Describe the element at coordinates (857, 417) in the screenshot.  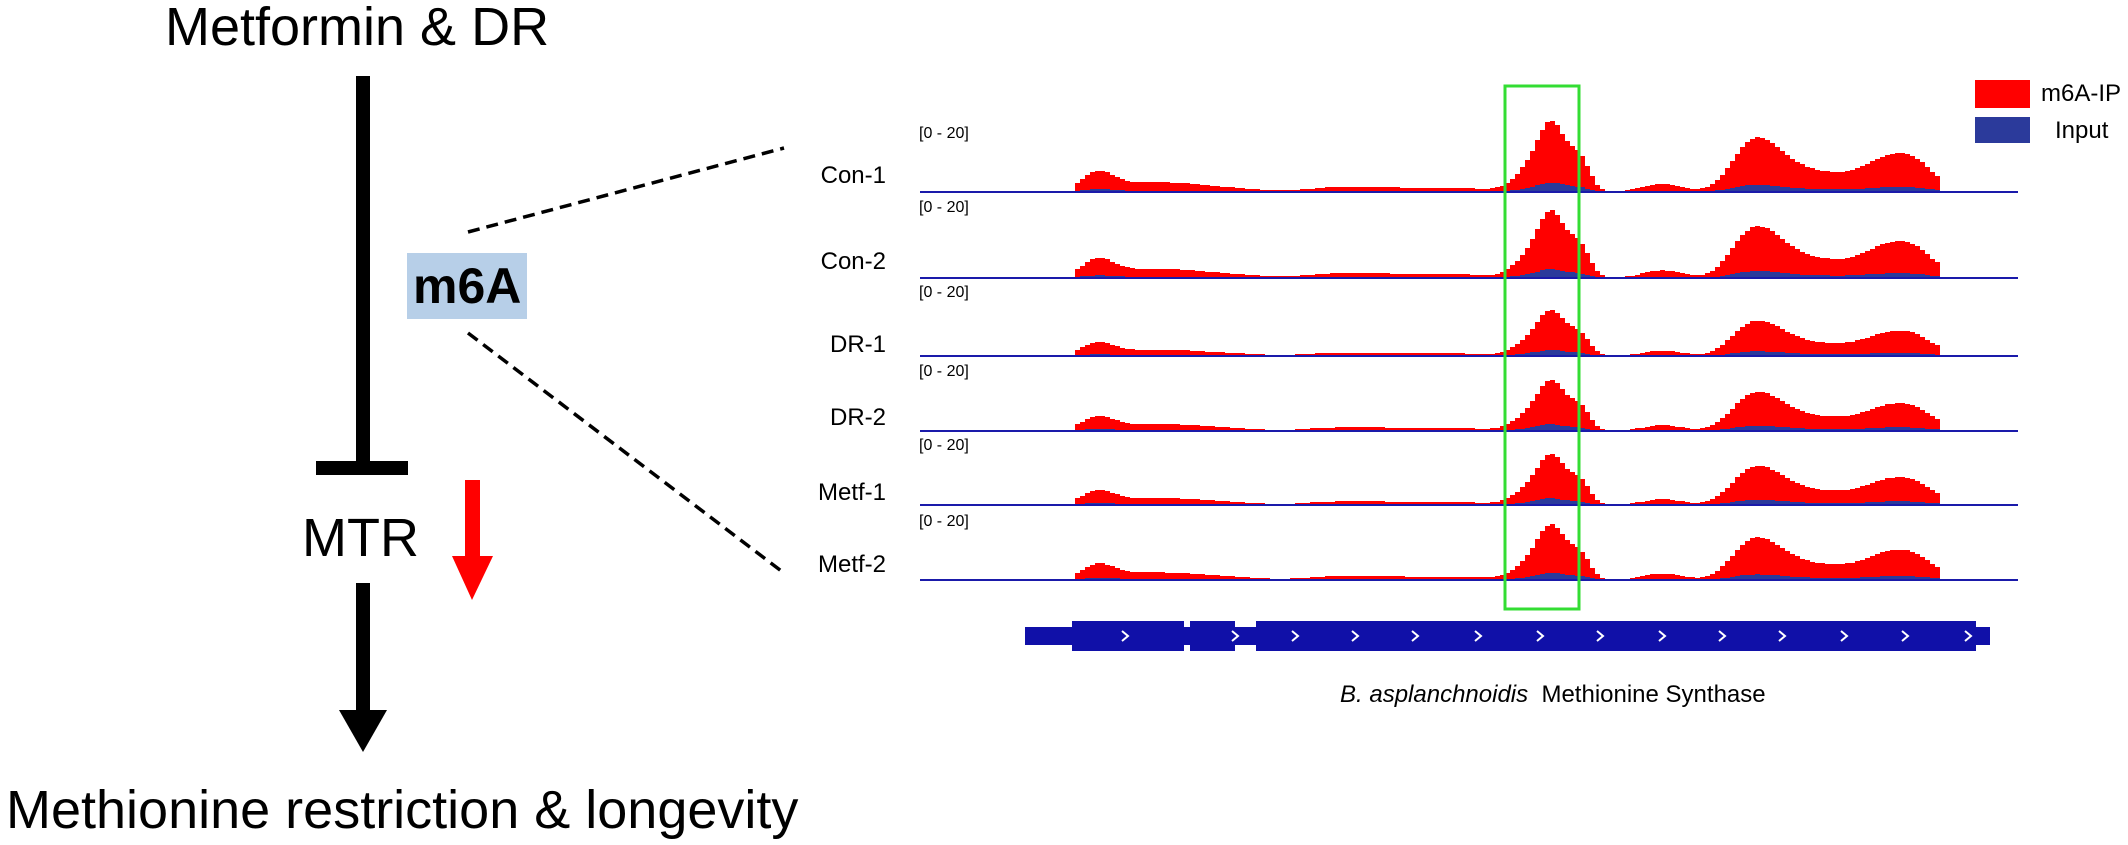
I see `track-label-dr-2: DR-2` at that location.